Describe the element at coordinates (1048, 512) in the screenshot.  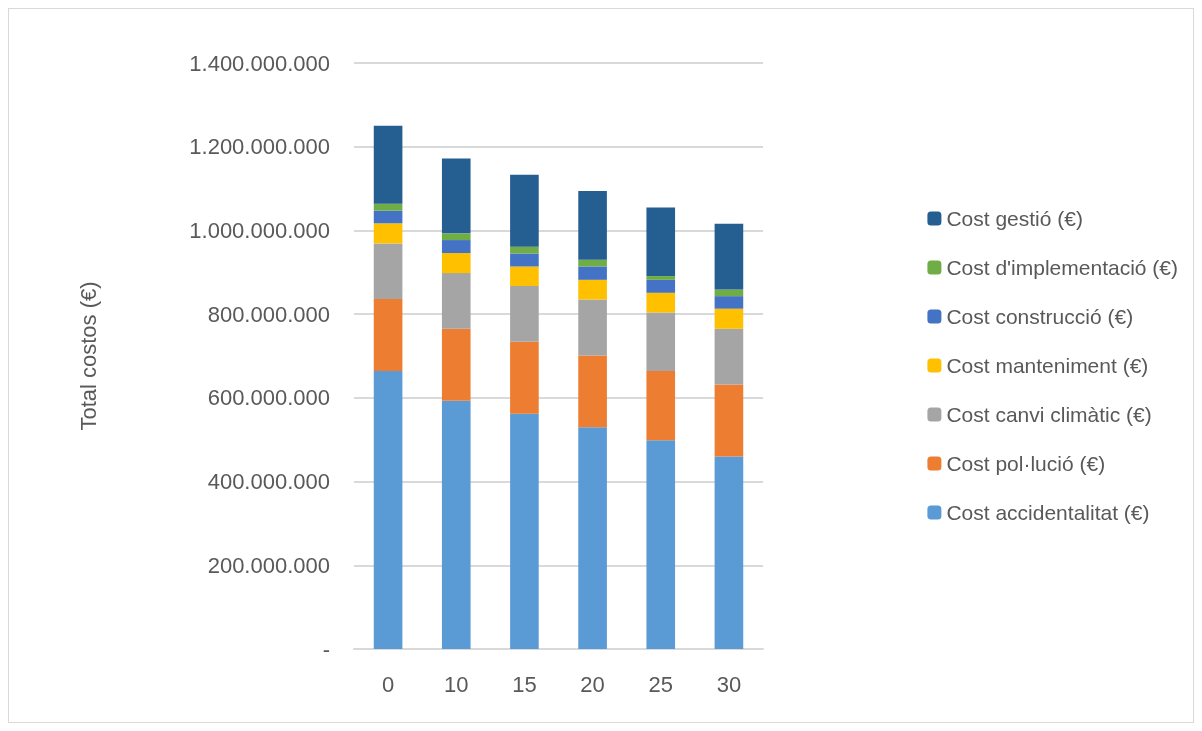
I see `legend-label: Cost accidentalitat (€)` at that location.